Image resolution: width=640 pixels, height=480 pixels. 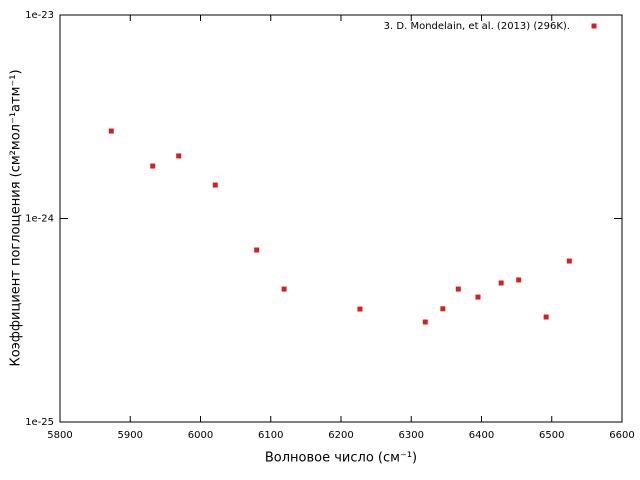 What do you see at coordinates (39, 219) in the screenshot?
I see `y-tick-label: 1e-24` at bounding box center [39, 219].